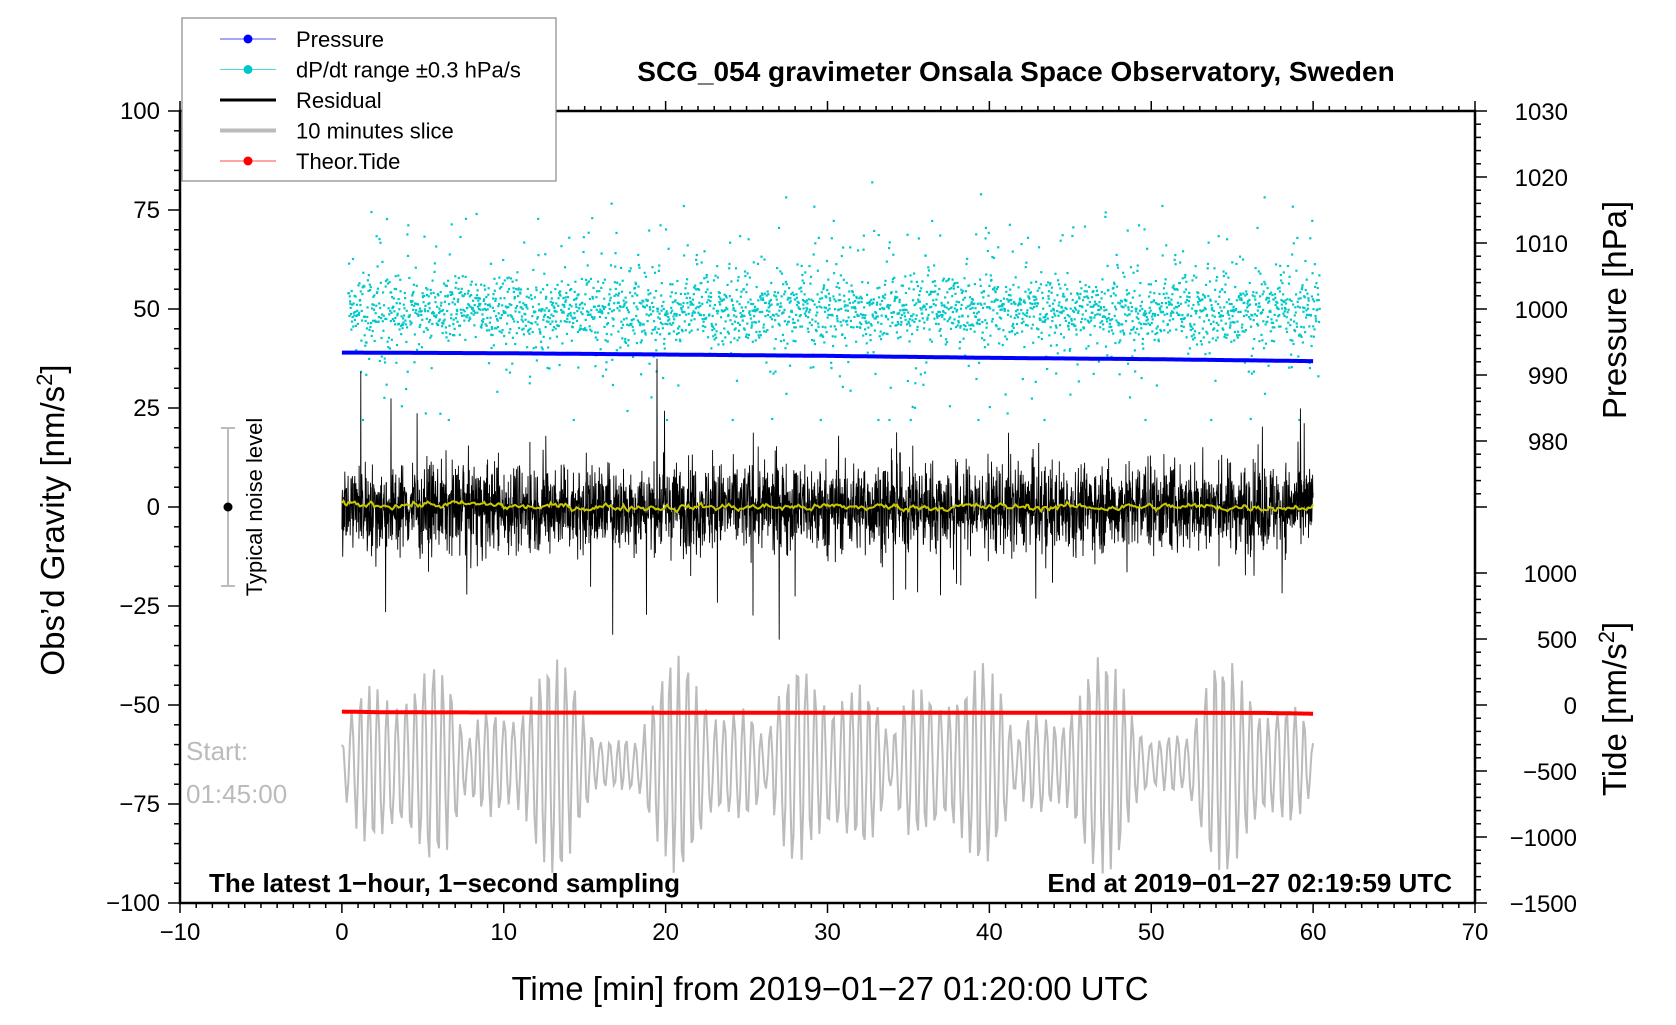 This screenshot has width=1676, height=1025. I want to click on pressure-tick-label: 1030, so click(1541, 112).